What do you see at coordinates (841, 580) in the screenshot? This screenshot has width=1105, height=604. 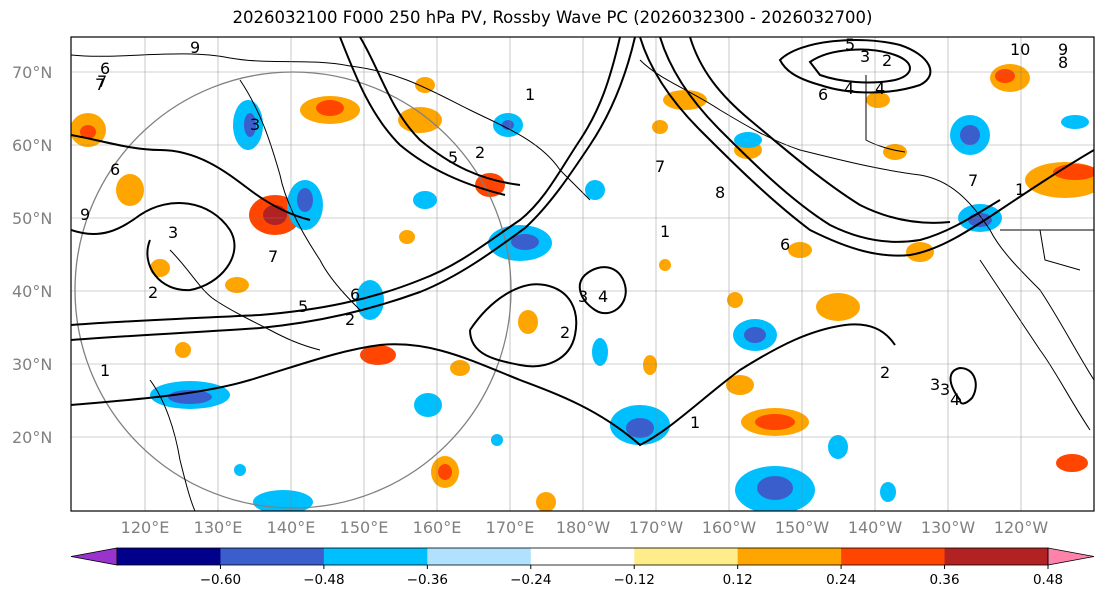 I see `colorbar-tick-label: 0.24` at bounding box center [841, 580].